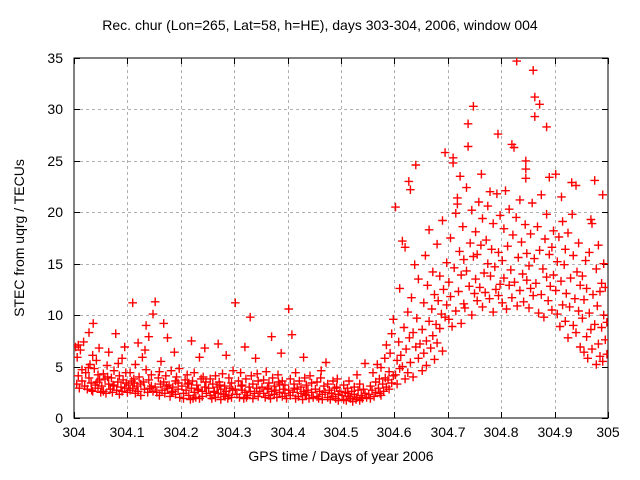 Image resolution: width=640 pixels, height=480 pixels. What do you see at coordinates (59, 418) in the screenshot?
I see `y-tick-label: 0` at bounding box center [59, 418].